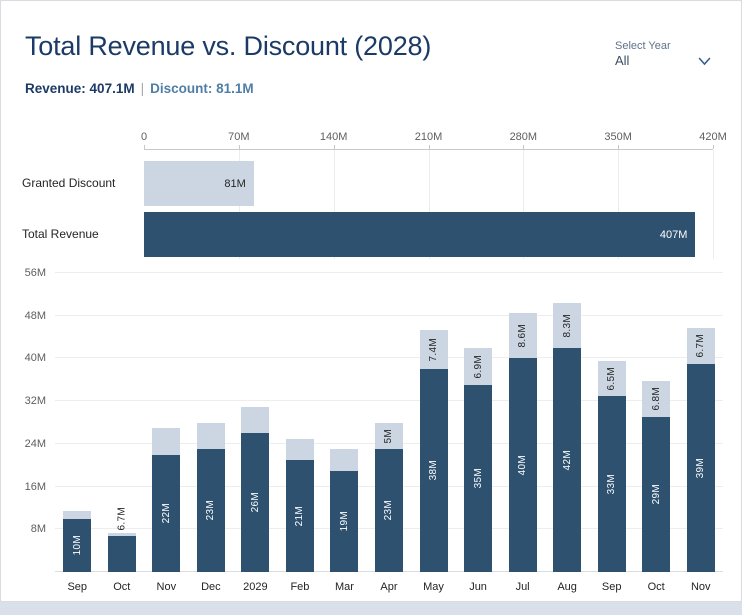  What do you see at coordinates (388, 436) in the screenshot?
I see `discount-segment: 5M` at bounding box center [388, 436].